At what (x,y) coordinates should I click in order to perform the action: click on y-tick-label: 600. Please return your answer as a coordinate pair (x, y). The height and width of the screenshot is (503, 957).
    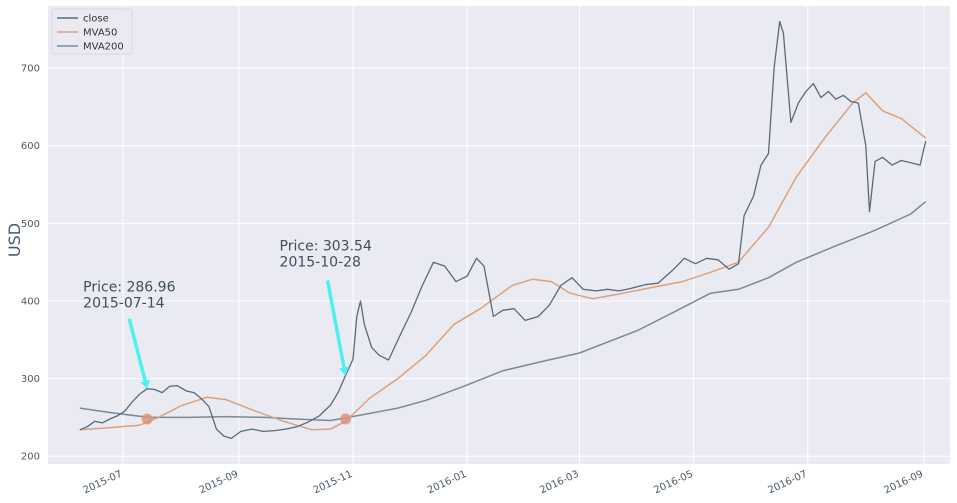
    Looking at the image, I should click on (30, 146).